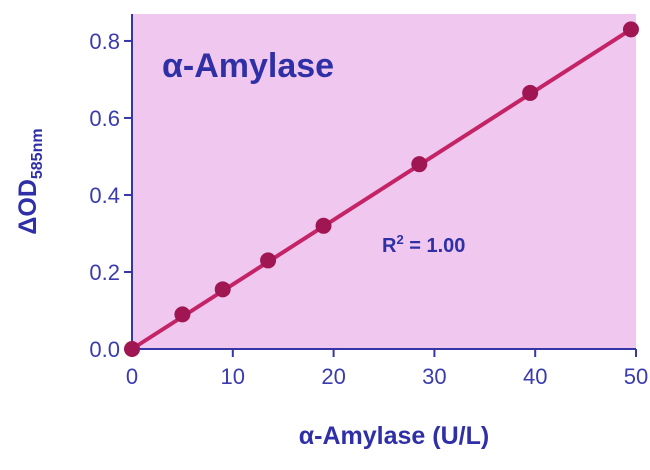  I want to click on y-tick-label: 0.2, so click(104, 272).